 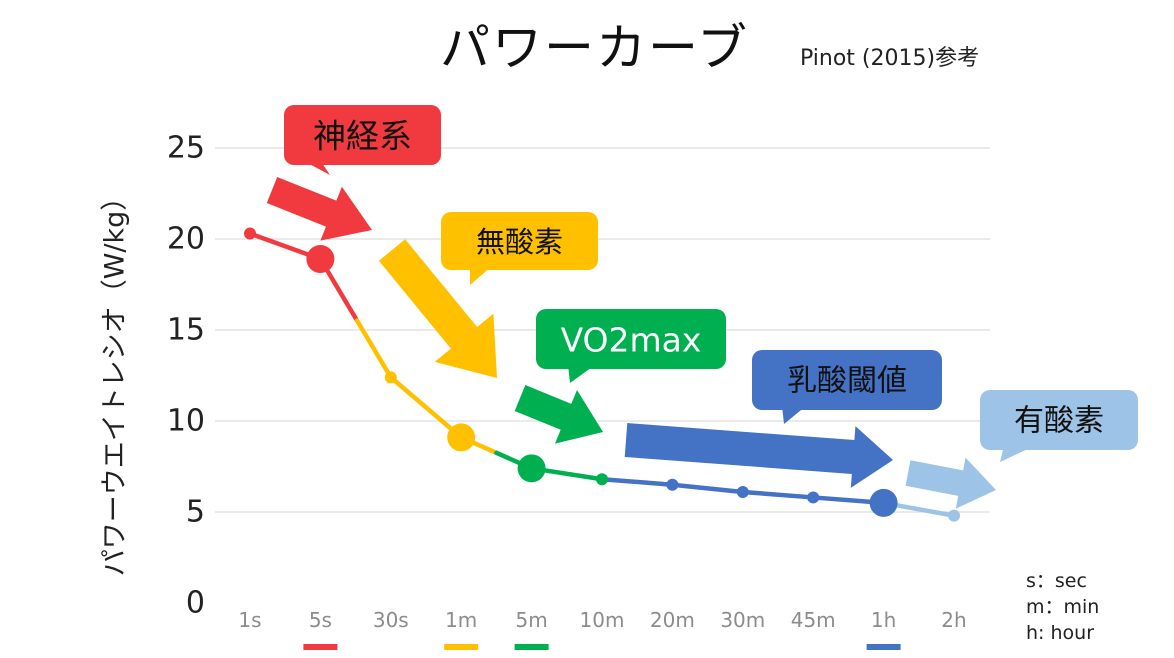 I want to click on arrow-anaerobic, so click(x=438, y=309).